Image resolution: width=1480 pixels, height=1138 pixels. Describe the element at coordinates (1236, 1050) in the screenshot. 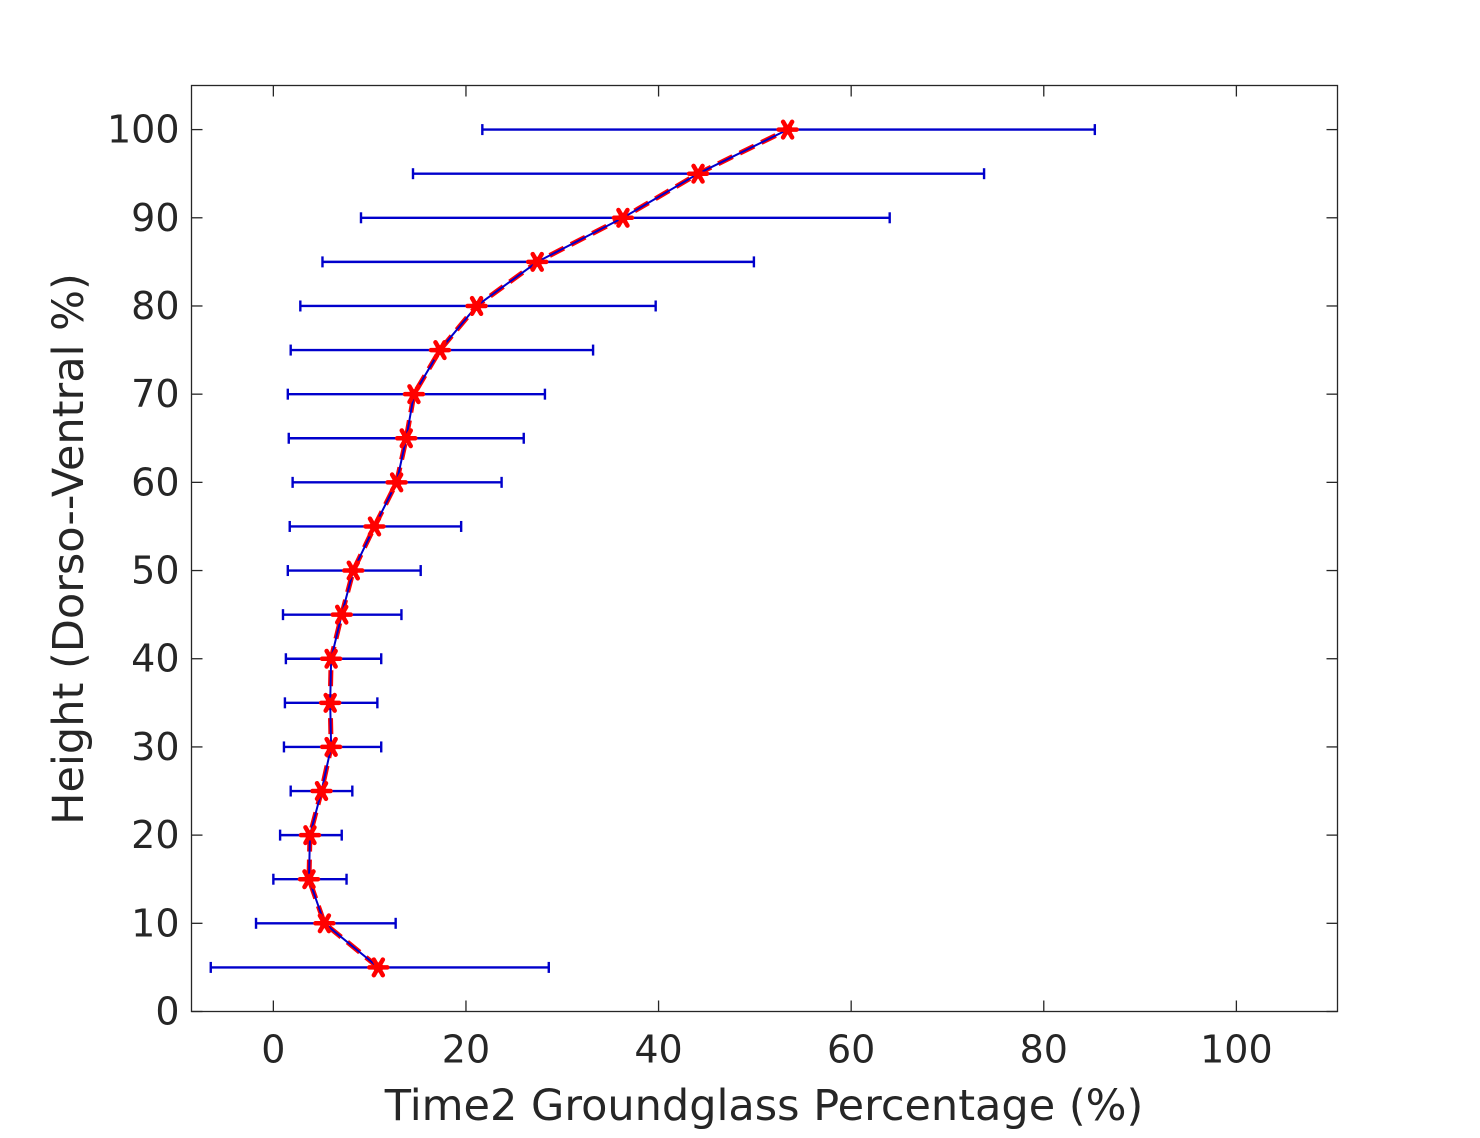

I see `x-tick-label: 100` at that location.